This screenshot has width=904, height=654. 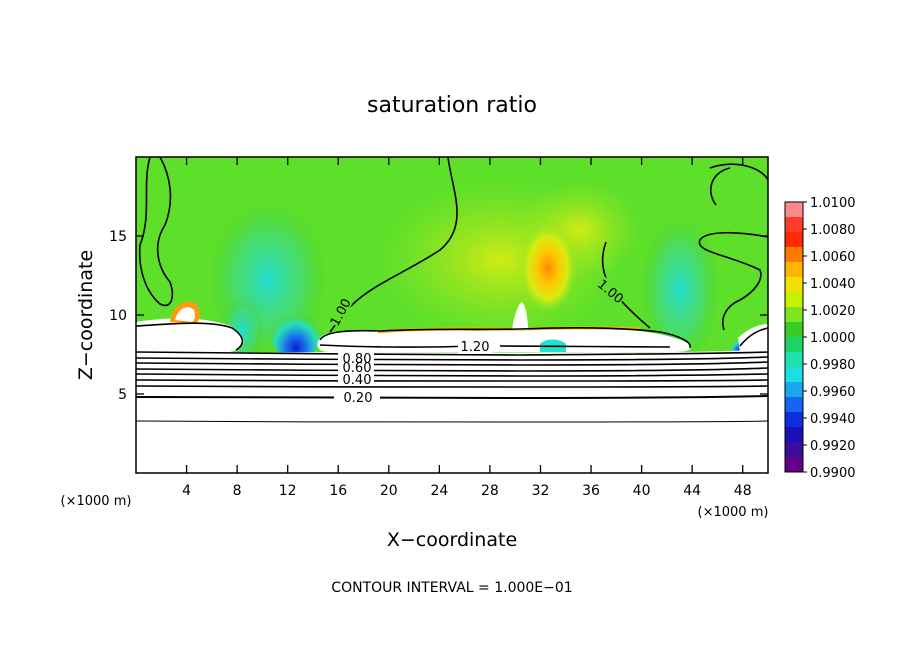 What do you see at coordinates (680, 290) in the screenshot?
I see `cyan-plume-right` at bounding box center [680, 290].